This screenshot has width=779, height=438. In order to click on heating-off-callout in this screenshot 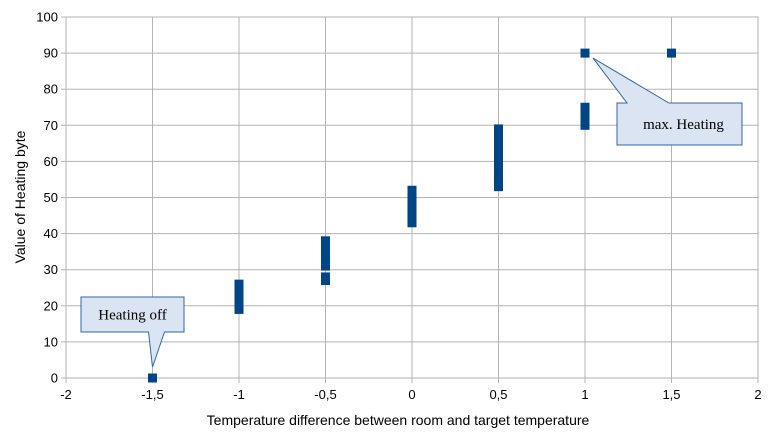, I will do `click(132, 332)`.